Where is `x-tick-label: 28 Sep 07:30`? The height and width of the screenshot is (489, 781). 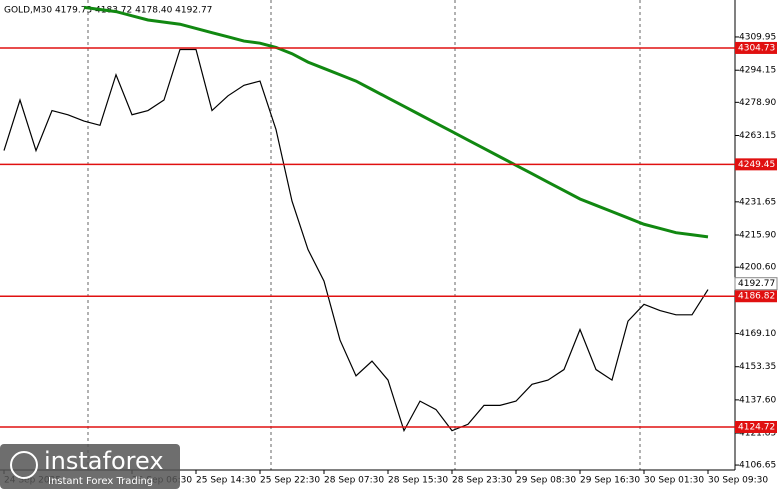 x-tick-label: 28 Sep 07:30 is located at coordinates (354, 481).